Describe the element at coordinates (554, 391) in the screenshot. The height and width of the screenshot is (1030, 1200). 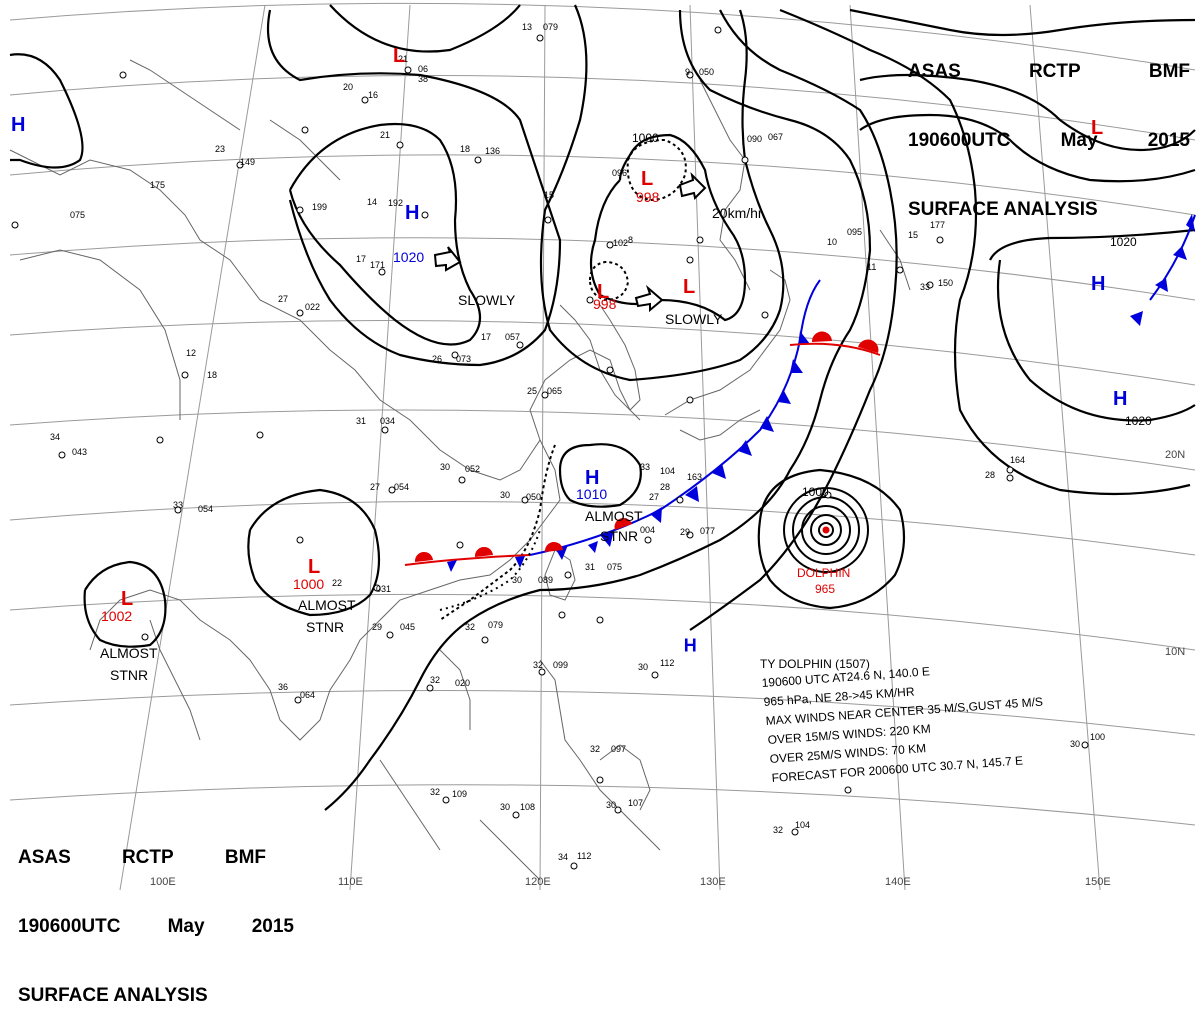
I see `station-value: 065` at that location.